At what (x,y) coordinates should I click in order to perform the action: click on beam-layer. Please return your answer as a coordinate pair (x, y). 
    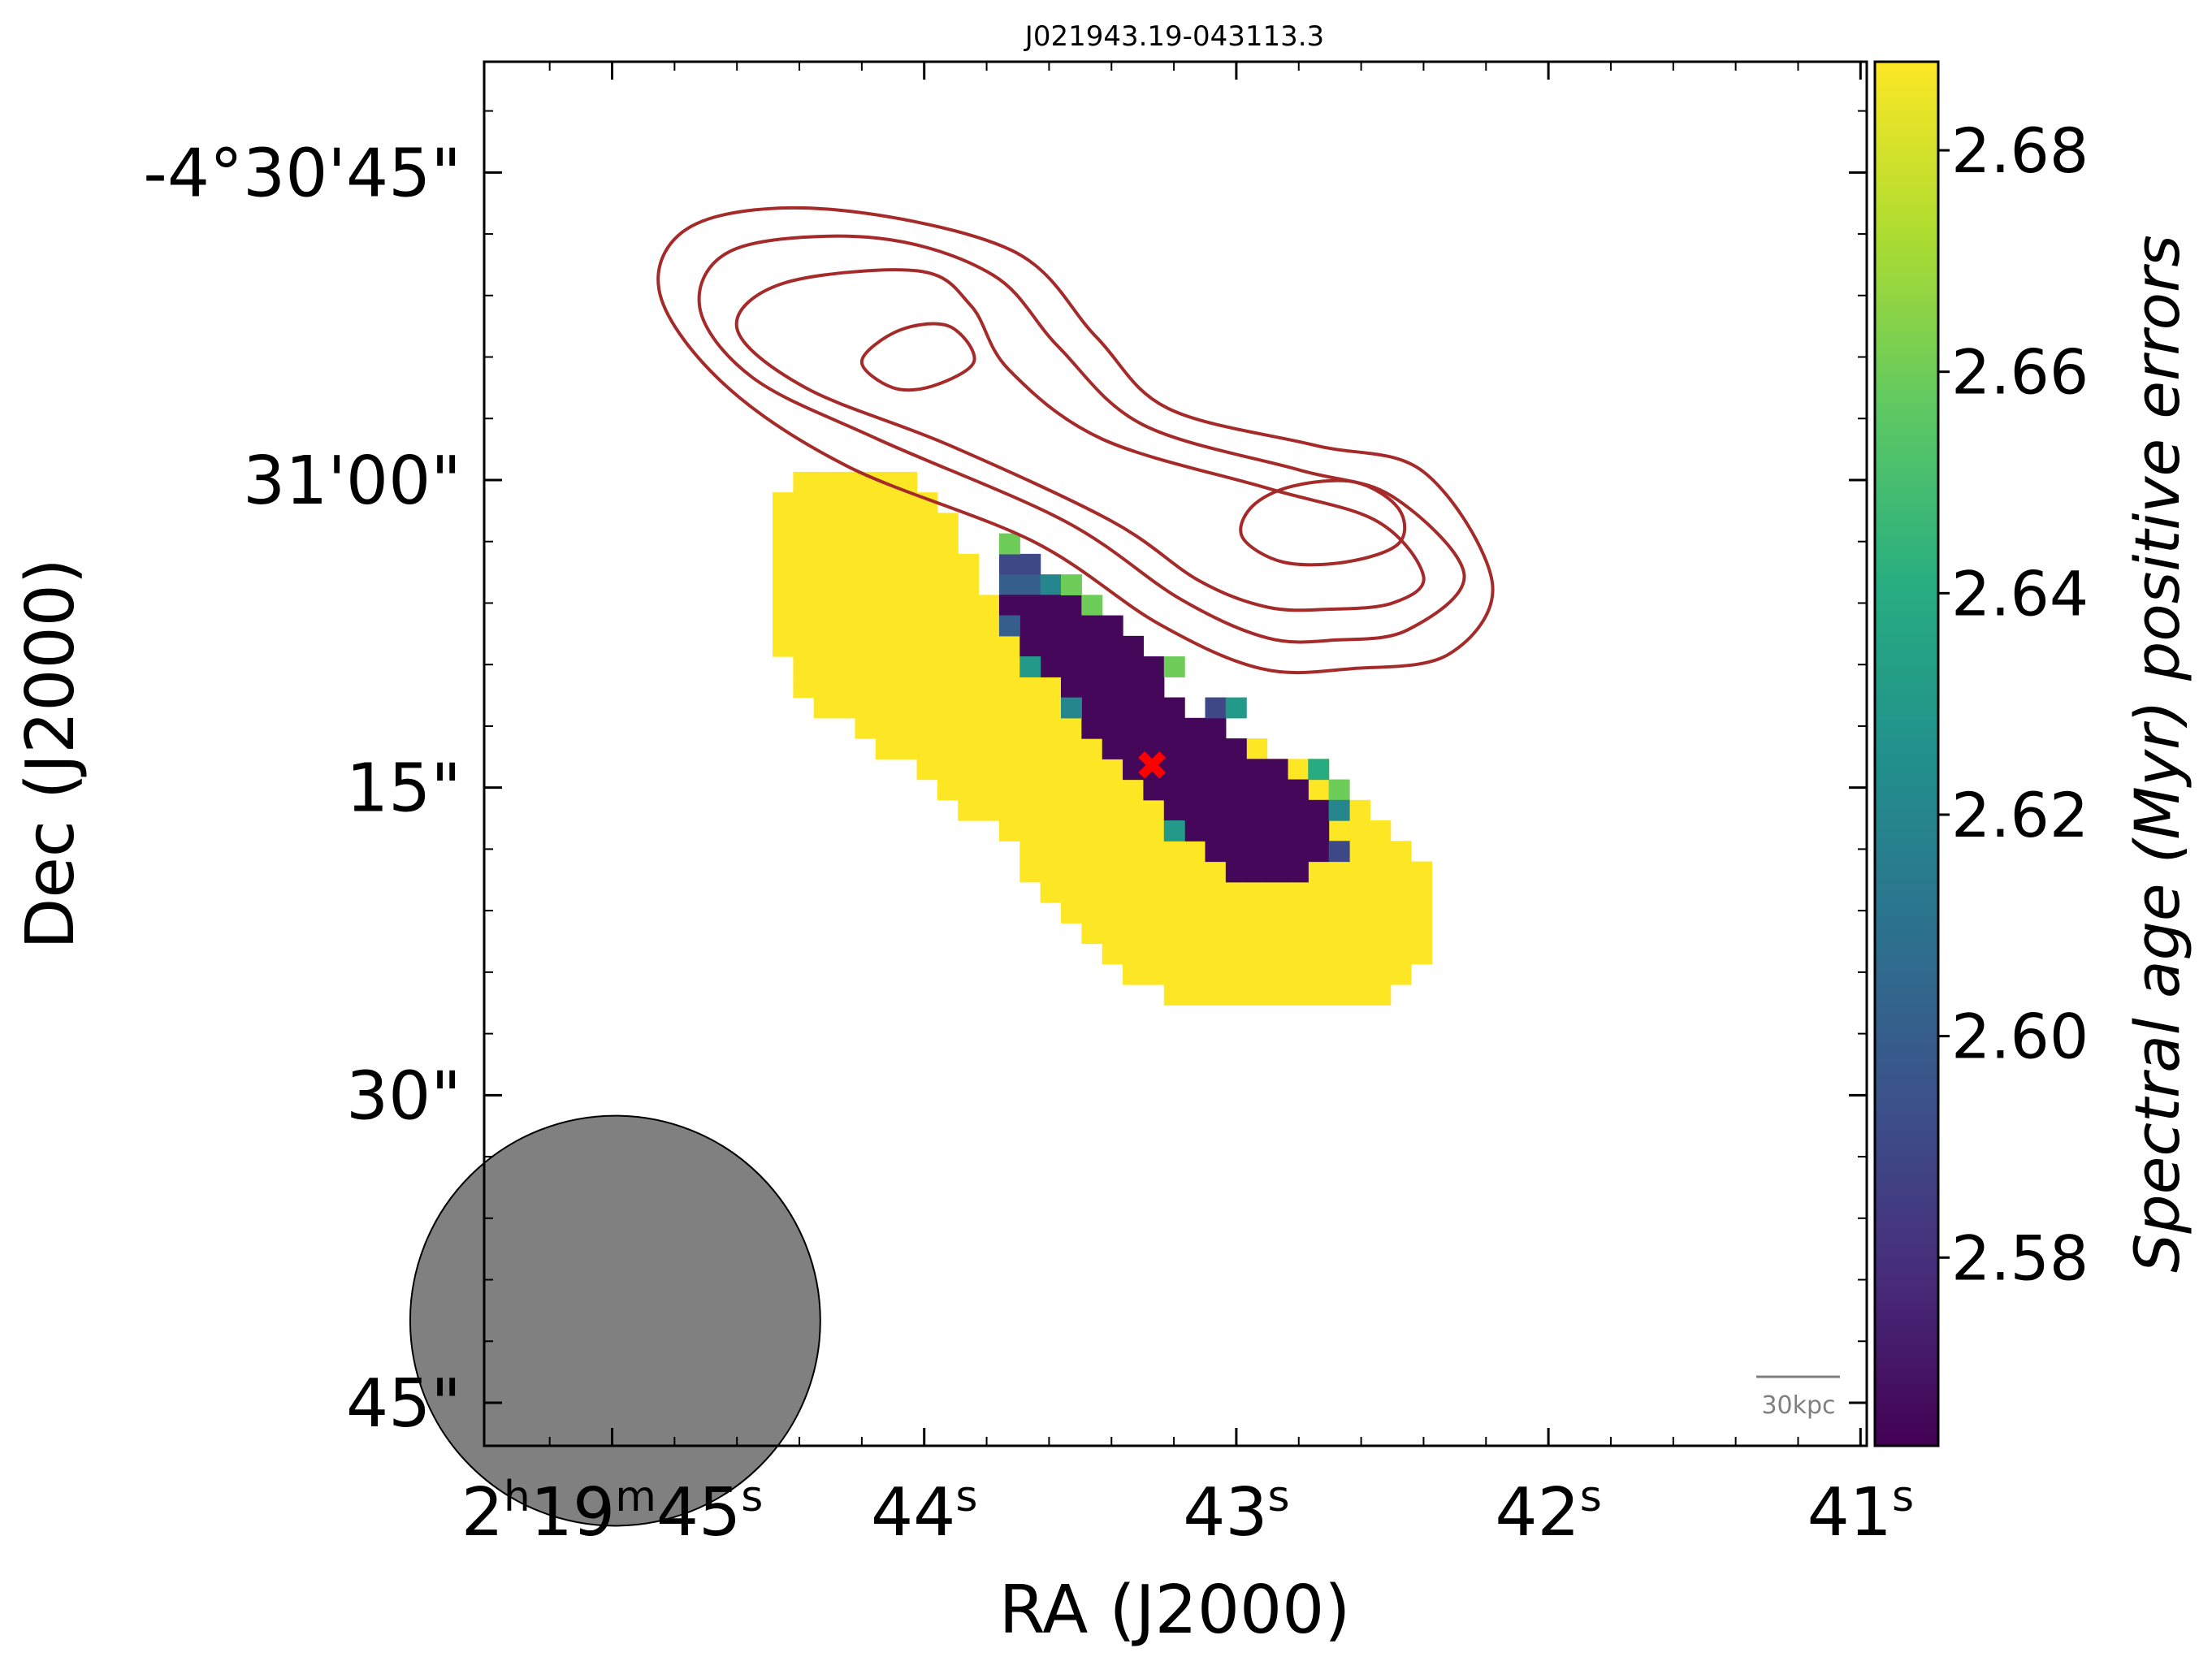
    Looking at the image, I should click on (615, 1320).